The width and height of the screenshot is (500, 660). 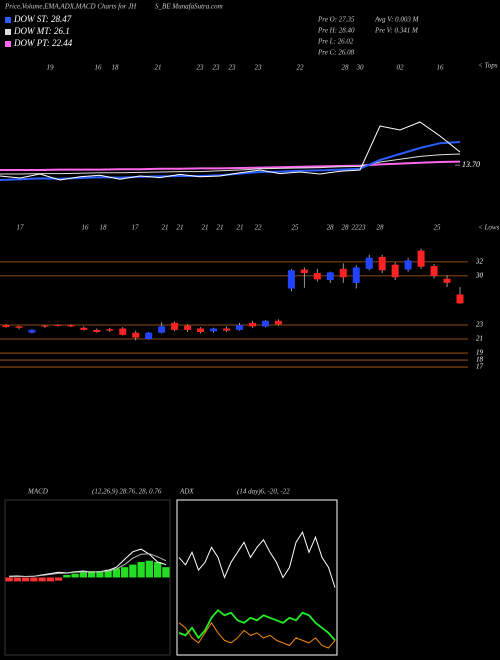 I want to click on top-label: 21, so click(x=158, y=68).